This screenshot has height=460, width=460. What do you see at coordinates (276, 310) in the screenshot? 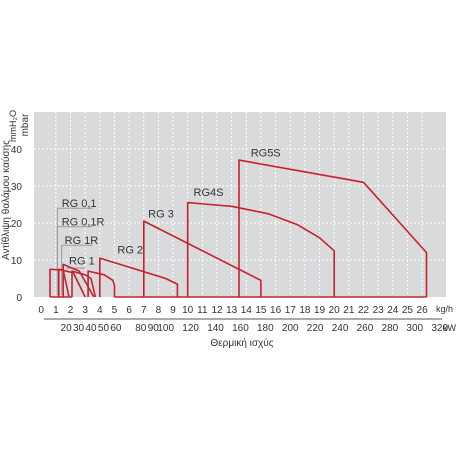
I see `x-tick-label-kgh-16: 16` at bounding box center [276, 310].